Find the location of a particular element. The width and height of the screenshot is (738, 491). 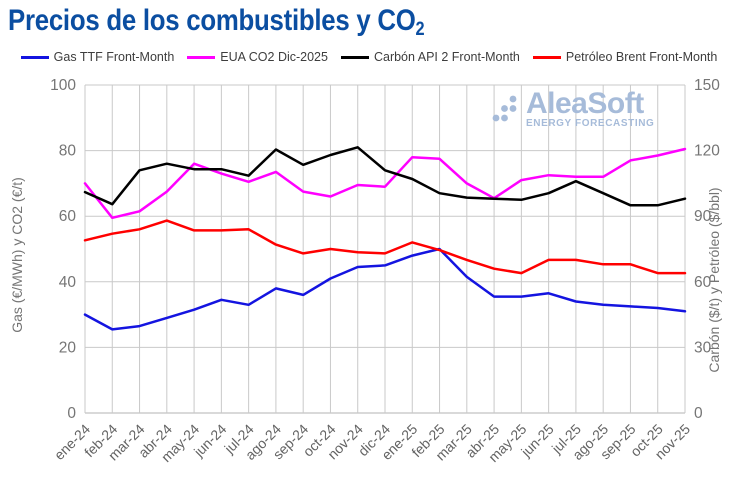

legend-swatch-eua-co2 is located at coordinates (201, 57).